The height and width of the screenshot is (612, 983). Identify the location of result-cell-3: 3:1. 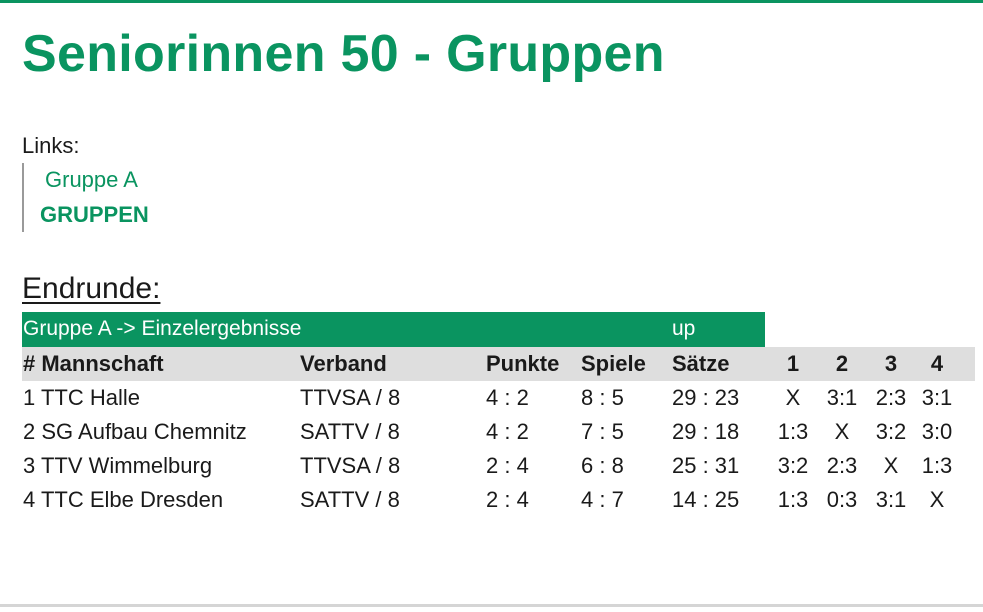
(891, 499).